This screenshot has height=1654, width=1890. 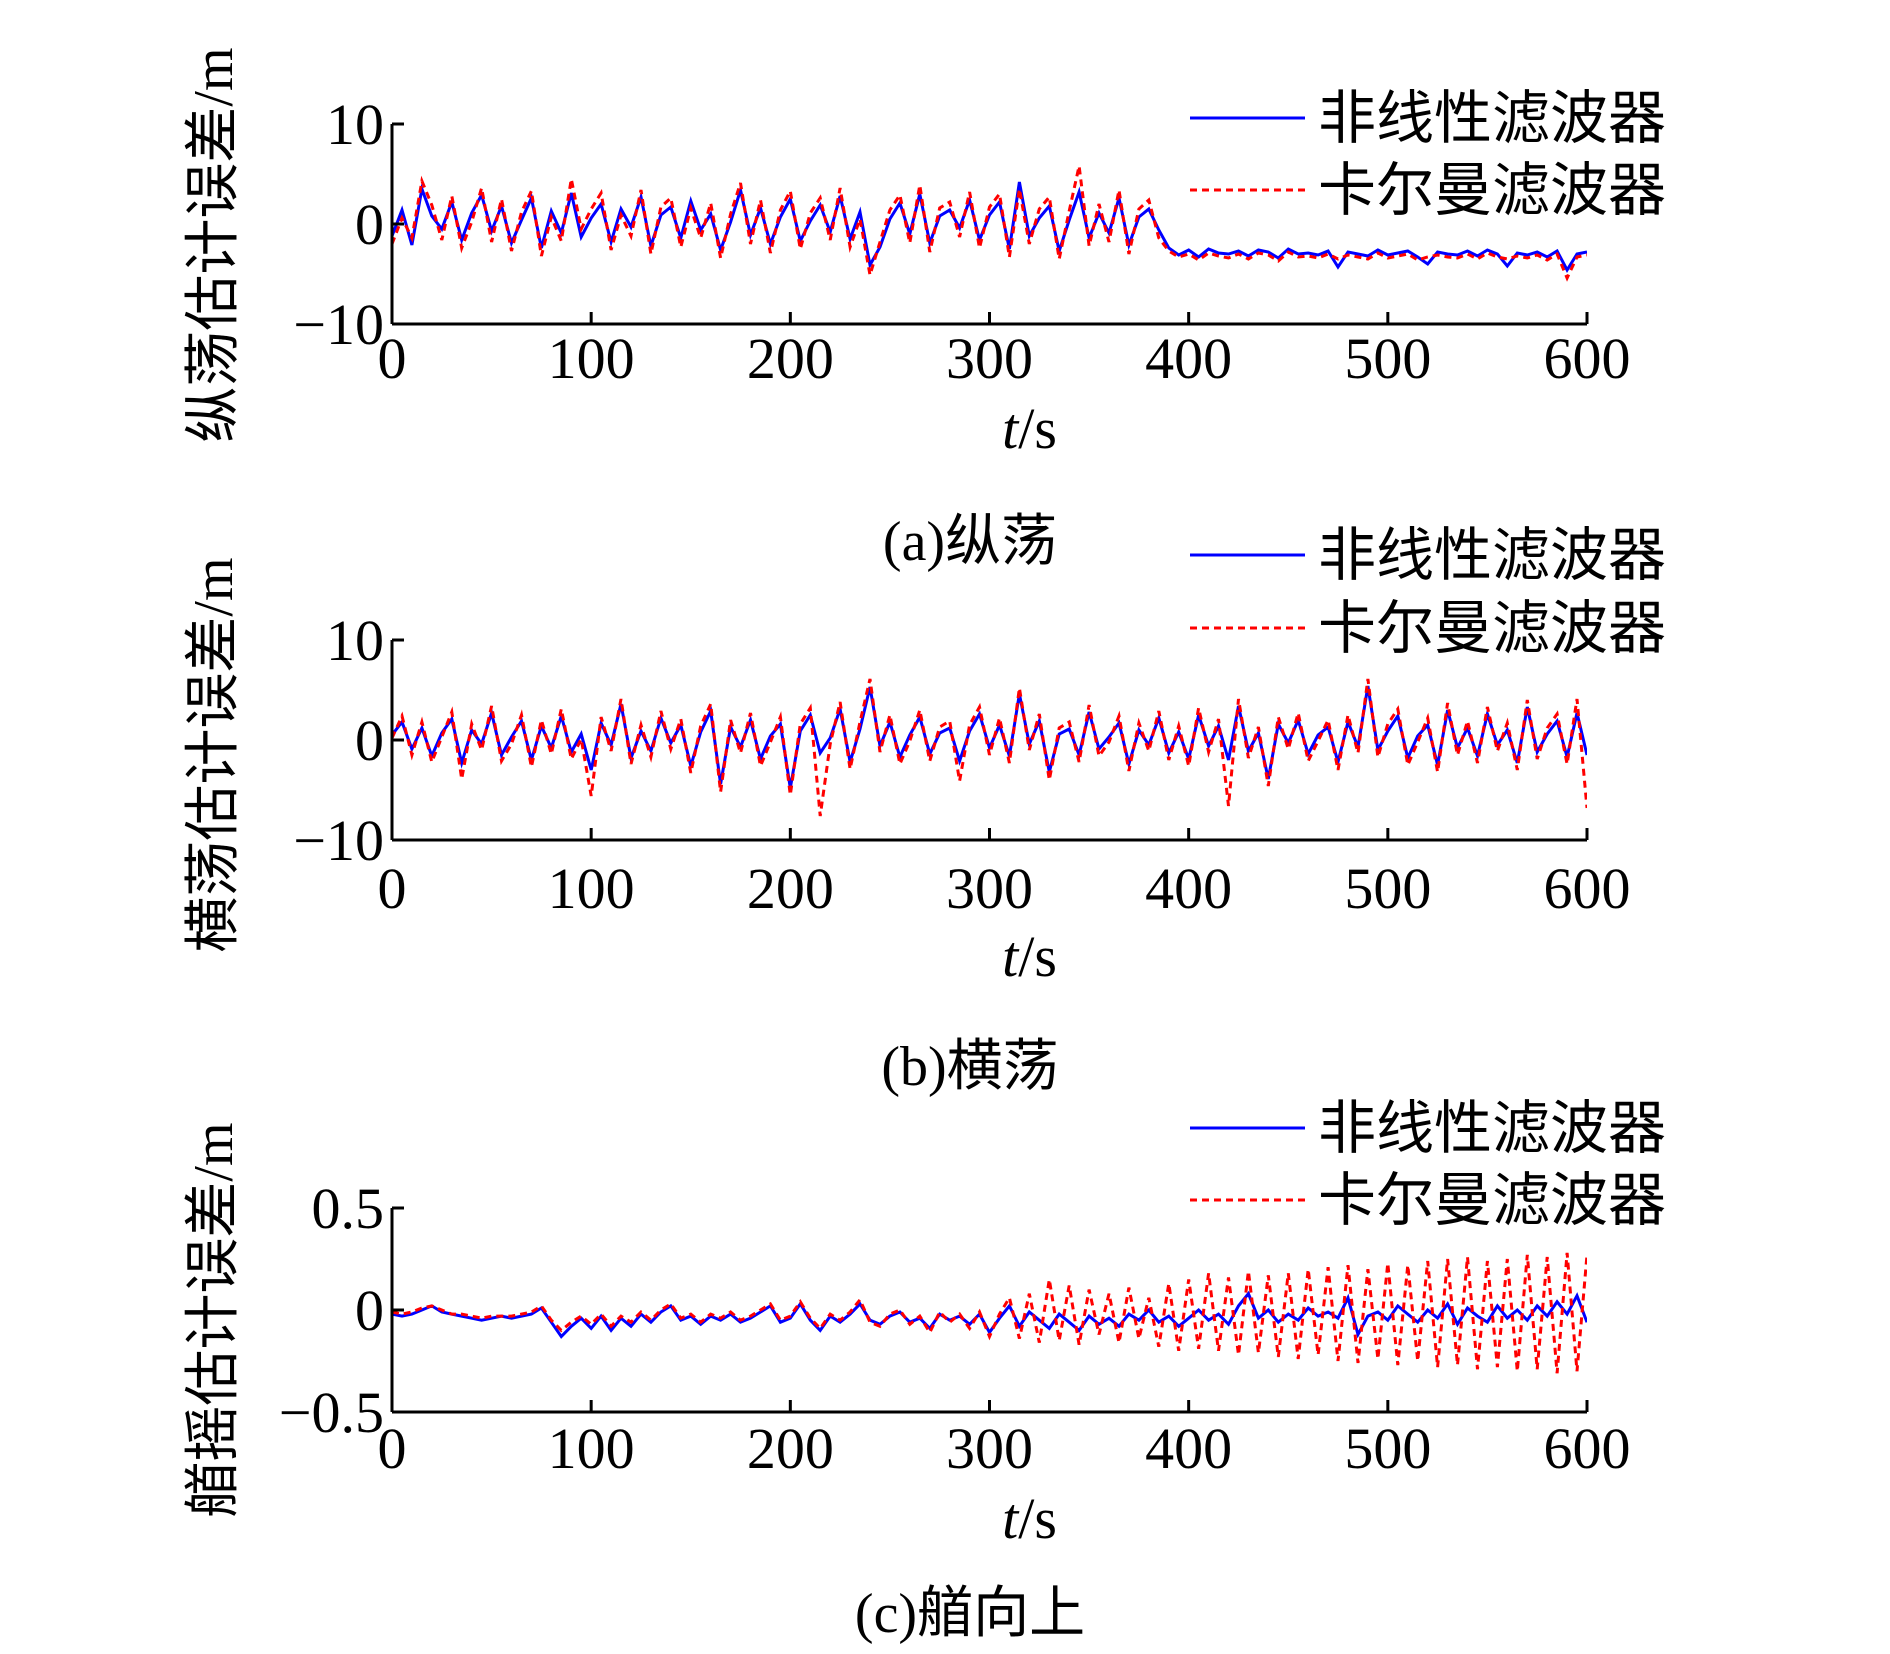 What do you see at coordinates (970, 1614) in the screenshot?
I see `panel-caption: (c)艏向上` at bounding box center [970, 1614].